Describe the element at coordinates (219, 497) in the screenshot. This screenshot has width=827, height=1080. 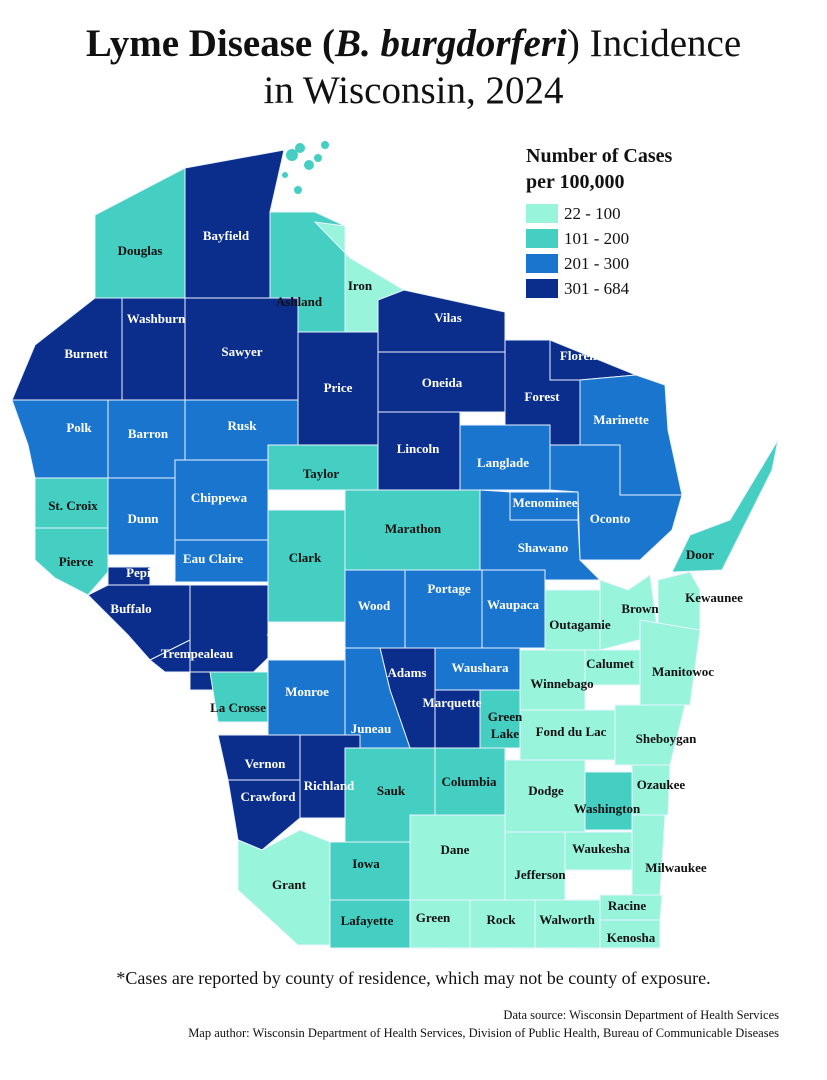
I see `county-label-chippewa: Chippewa` at that location.